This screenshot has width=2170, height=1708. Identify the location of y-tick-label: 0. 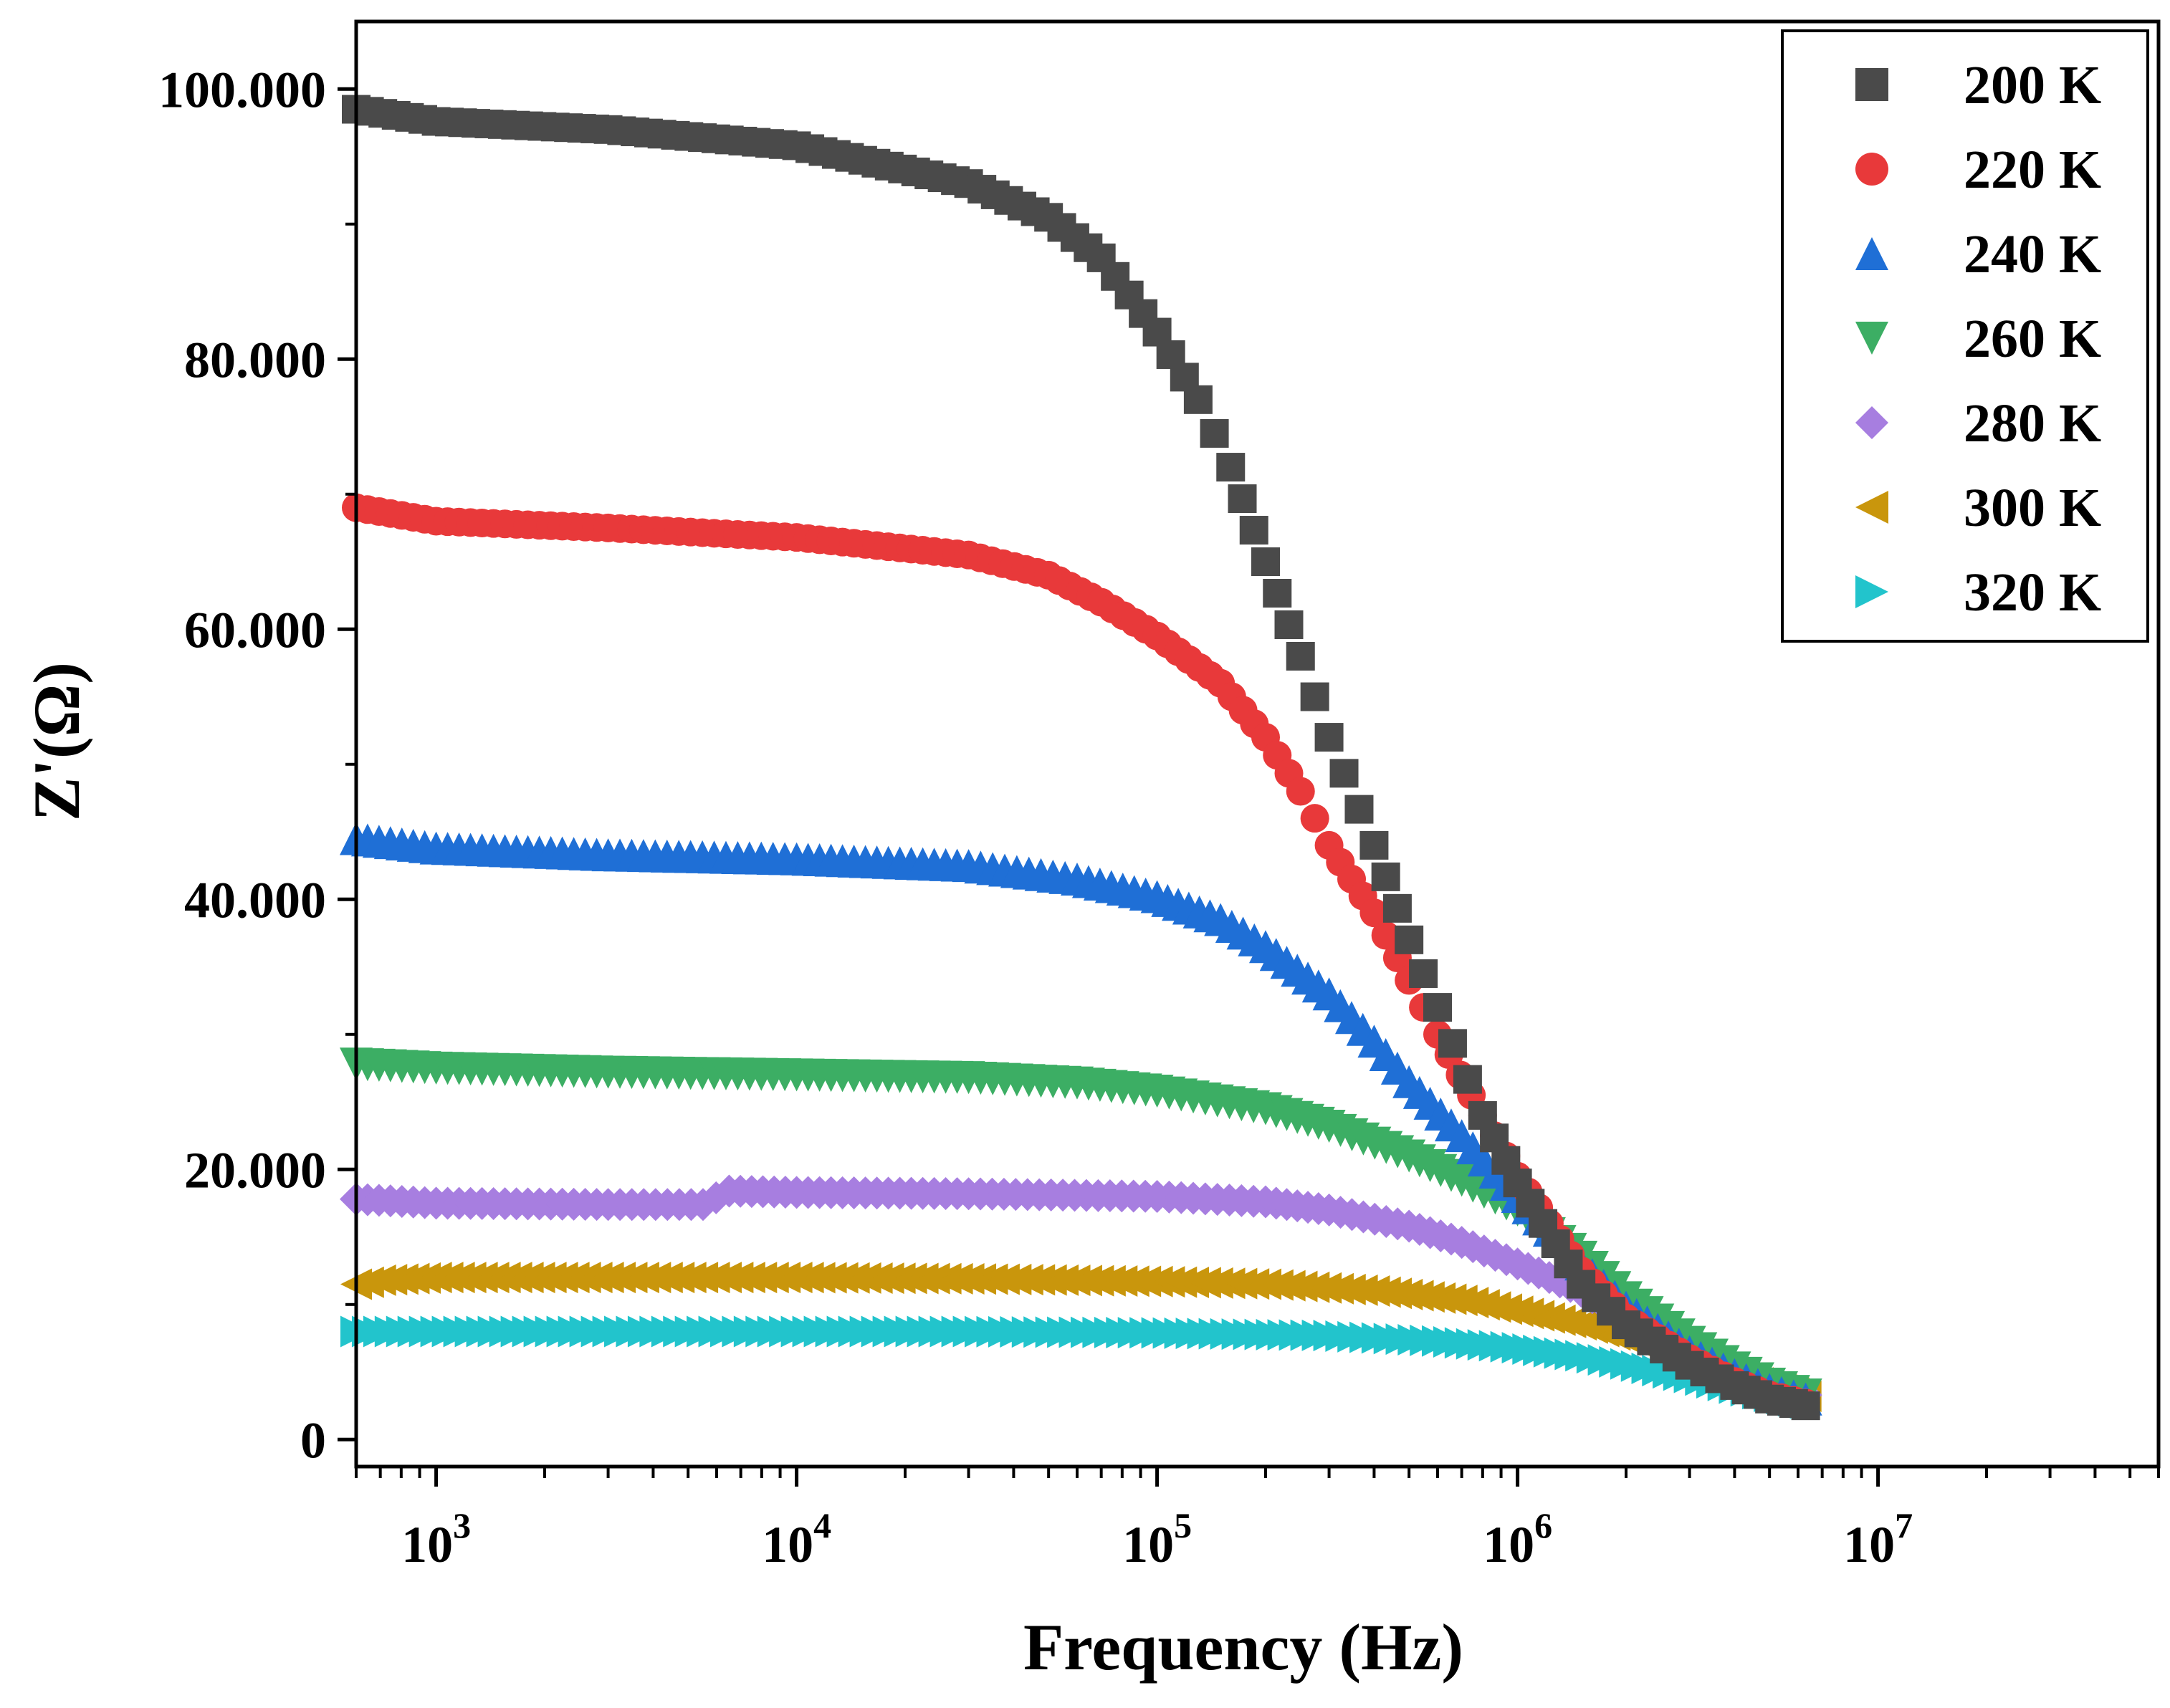
(313, 1440).